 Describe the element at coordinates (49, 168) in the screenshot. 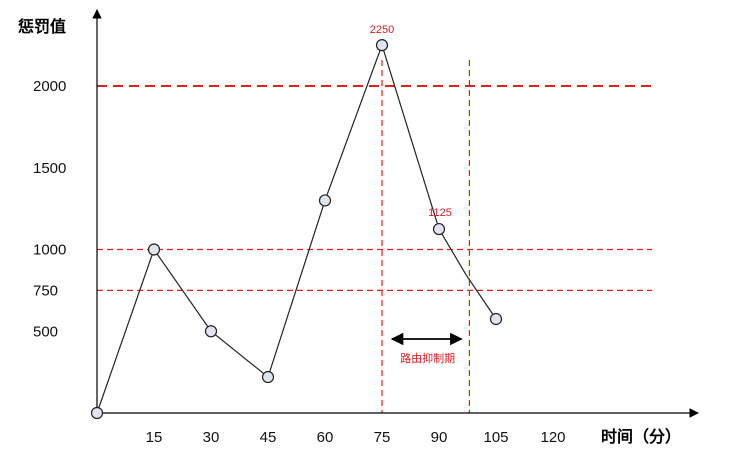

I see `y-tick-label: 1500` at that location.